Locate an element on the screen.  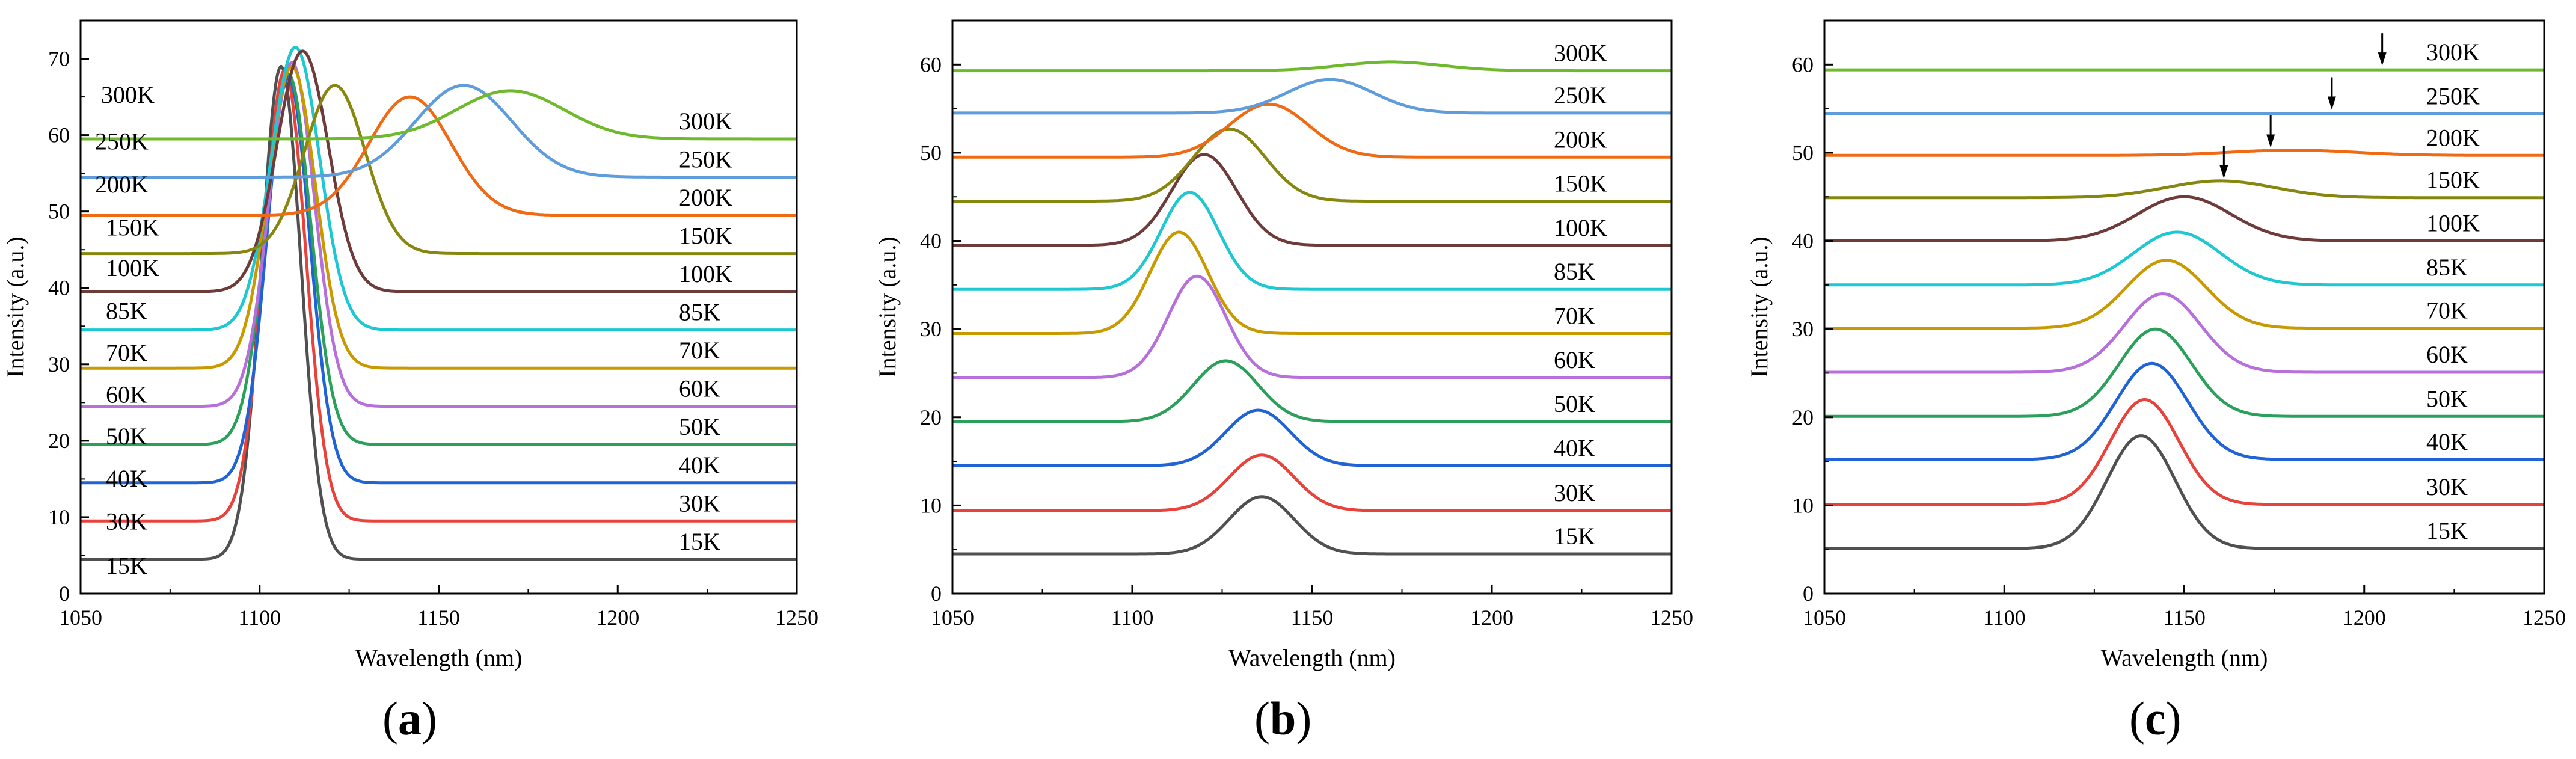
series-line-c-40K is located at coordinates (2184, 411).